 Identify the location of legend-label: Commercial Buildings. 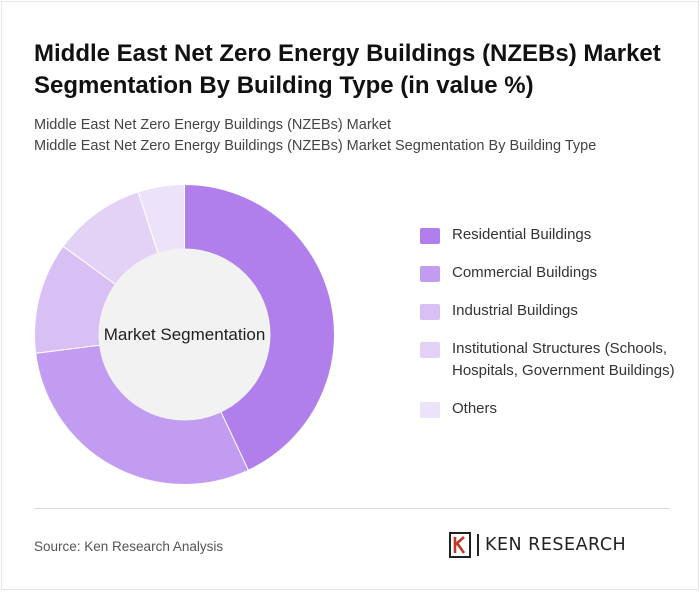
(525, 272).